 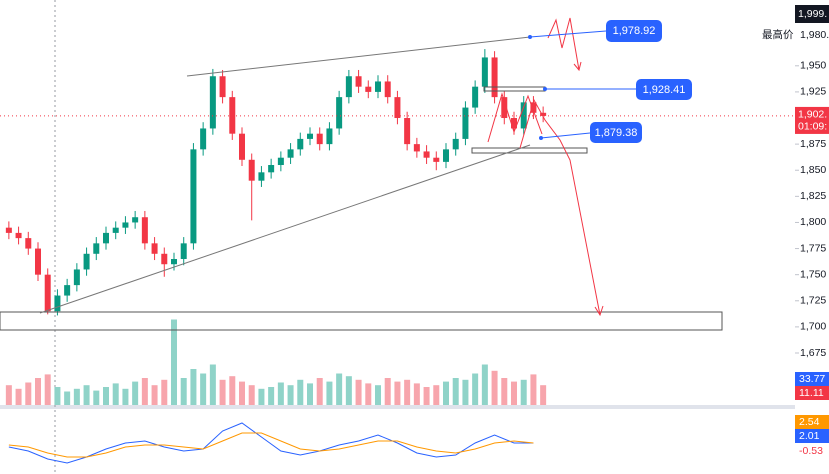 I want to click on y-tick-label: 1,825, so click(x=813, y=196).